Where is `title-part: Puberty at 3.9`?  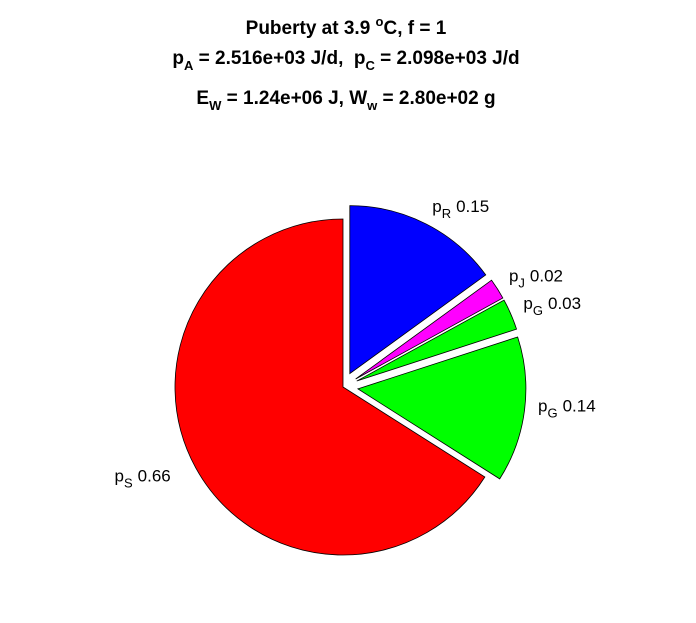 title-part: Puberty at 3.9 is located at coordinates (311, 28).